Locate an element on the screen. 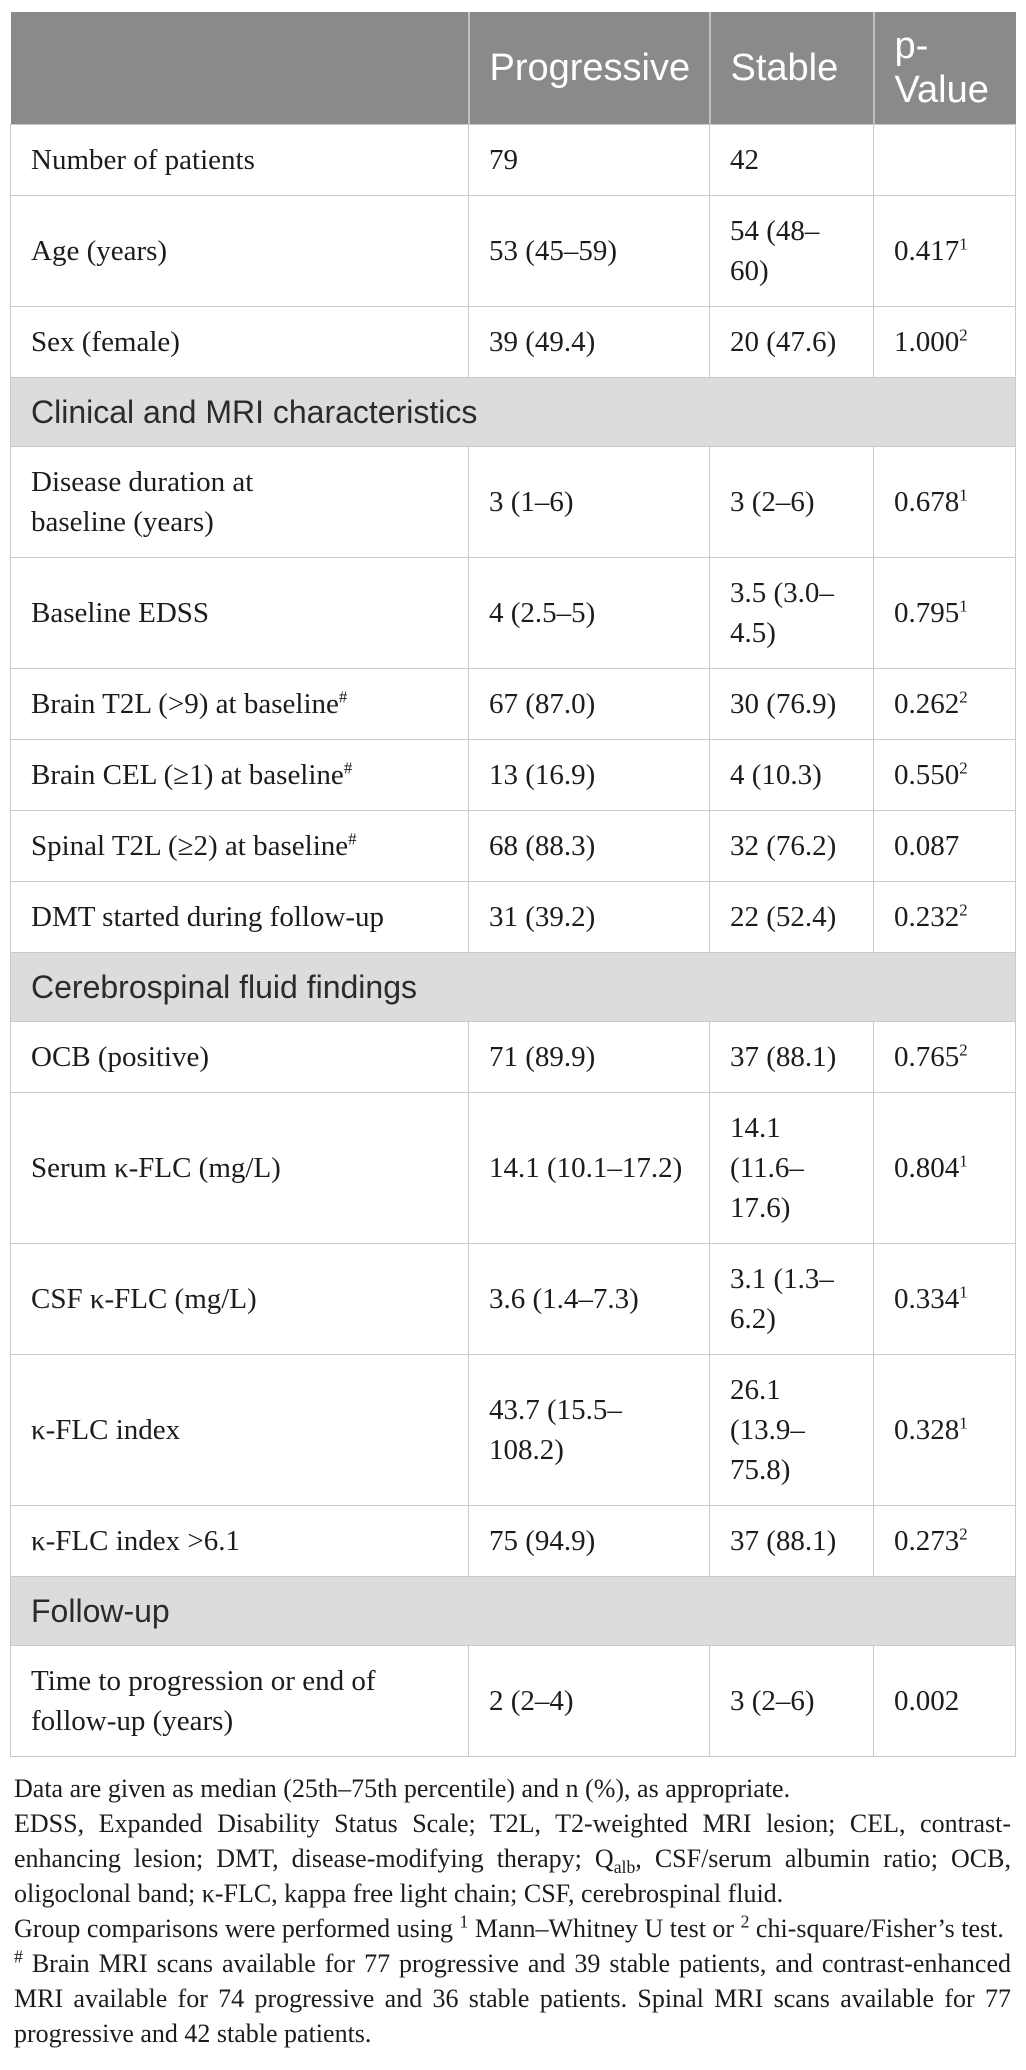 Image resolution: width=1026 pixels, height=2070 pixels. section-row: Follow-up is located at coordinates (513, 1611).